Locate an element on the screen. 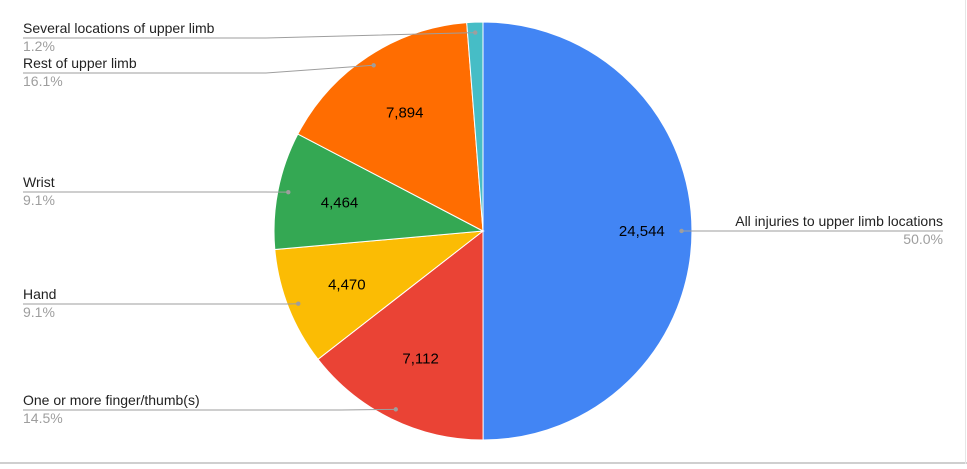 This screenshot has height=469, width=967. callout-percent-several-locations-of-upper-limb: 1.2% is located at coordinates (39, 46).